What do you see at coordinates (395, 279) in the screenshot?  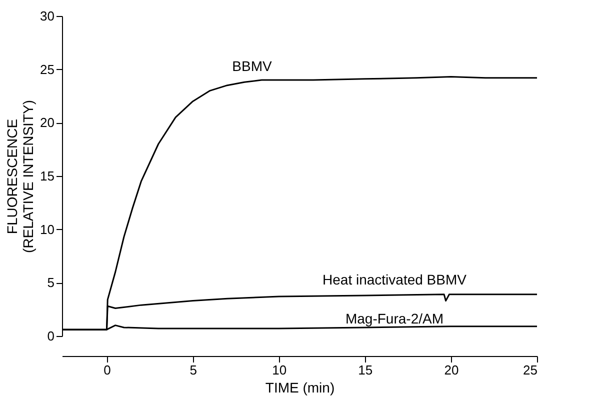 I see `series-label: Heat inactivated BBMV` at bounding box center [395, 279].